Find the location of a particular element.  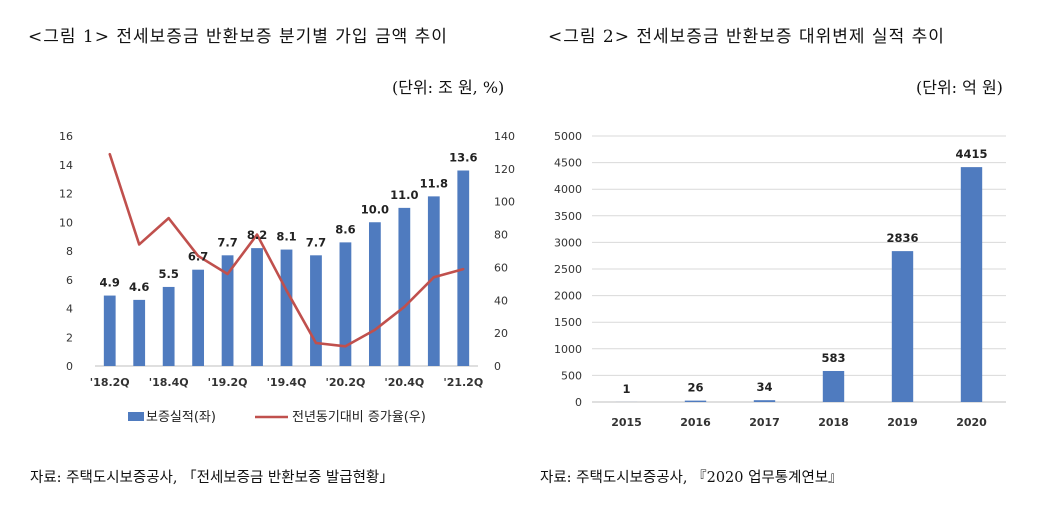

bar-data-label: 8.2 is located at coordinates (257, 235).